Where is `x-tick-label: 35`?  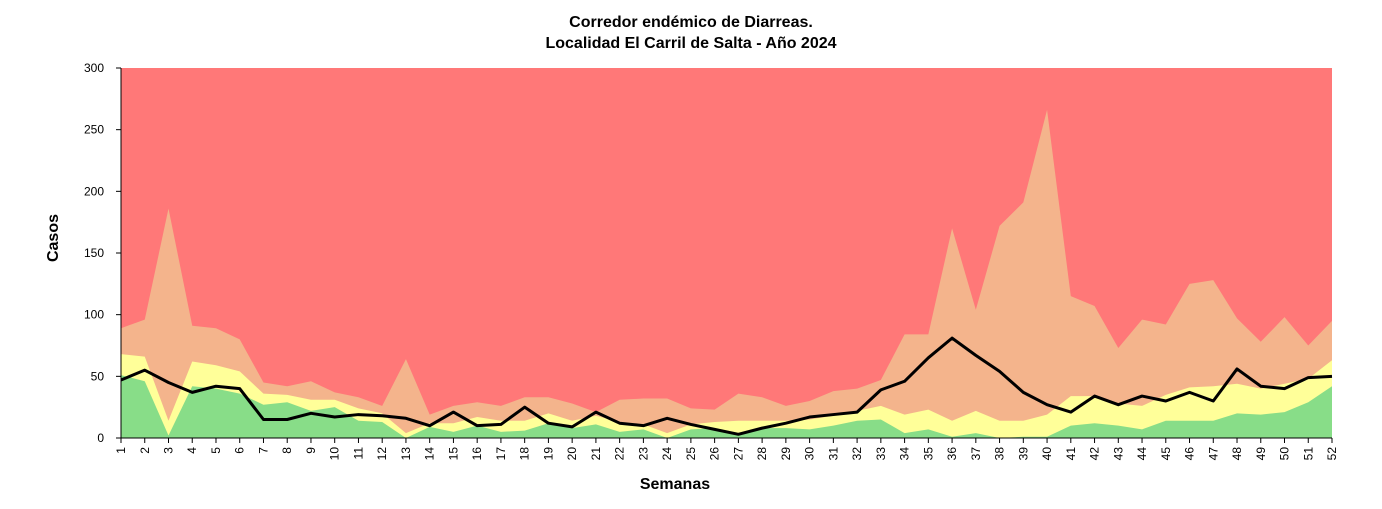 x-tick-label: 35 is located at coordinates (928, 454).